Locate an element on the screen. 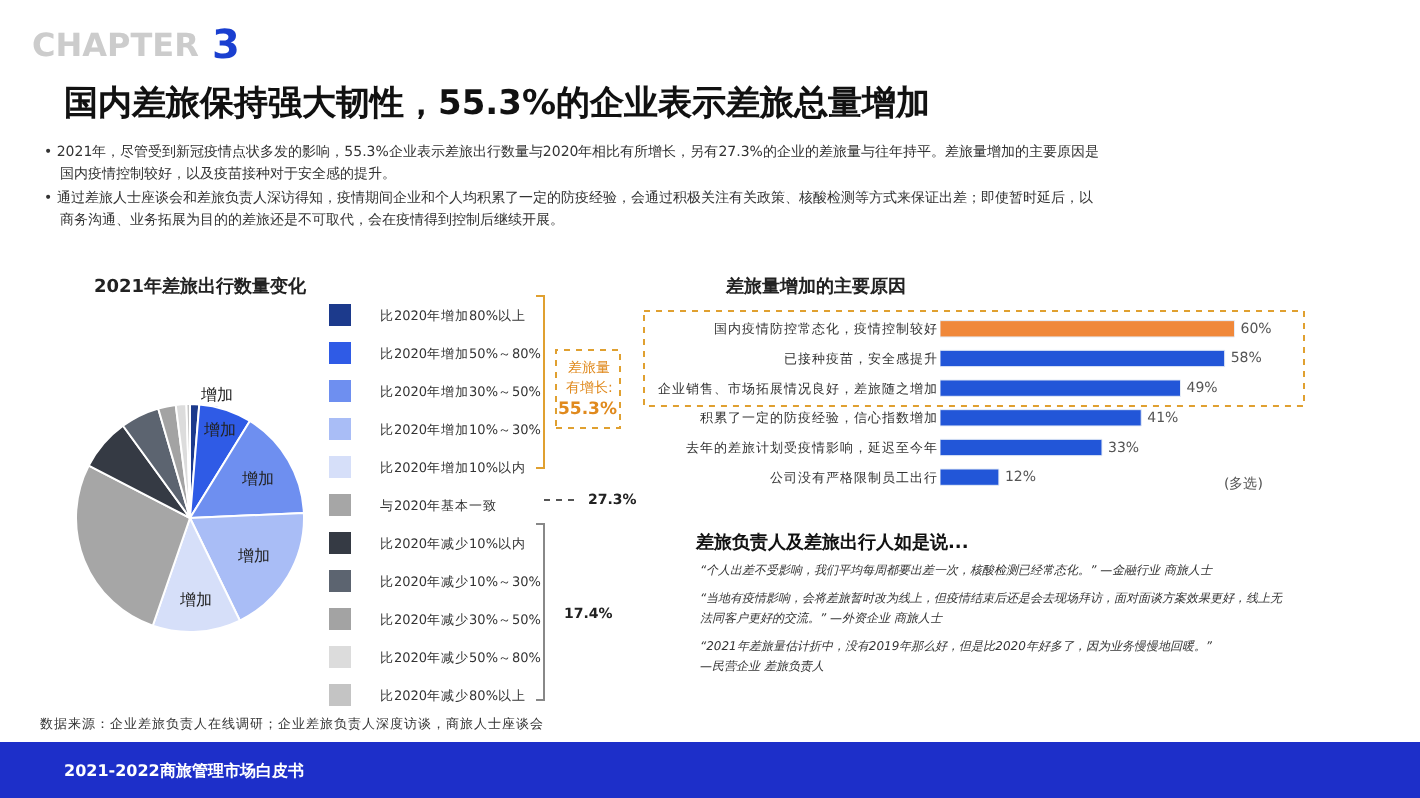  text: 3 is located at coordinates (226, 44).